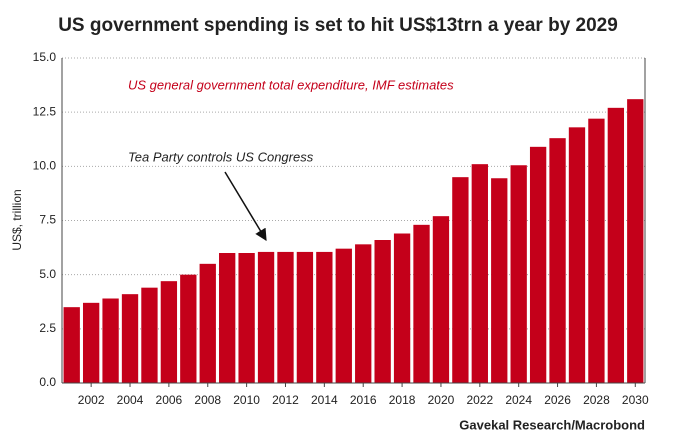 Image resolution: width=675 pixels, height=440 pixels. Describe the element at coordinates (518, 400) in the screenshot. I see `x-tick-label: 2024` at that location.